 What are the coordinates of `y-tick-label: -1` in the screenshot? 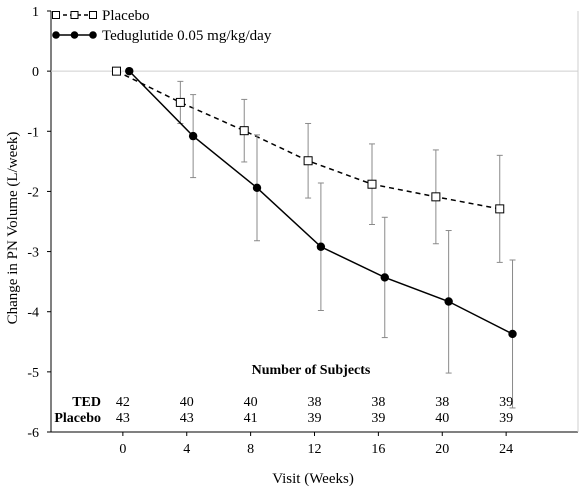 It's located at (33, 132).